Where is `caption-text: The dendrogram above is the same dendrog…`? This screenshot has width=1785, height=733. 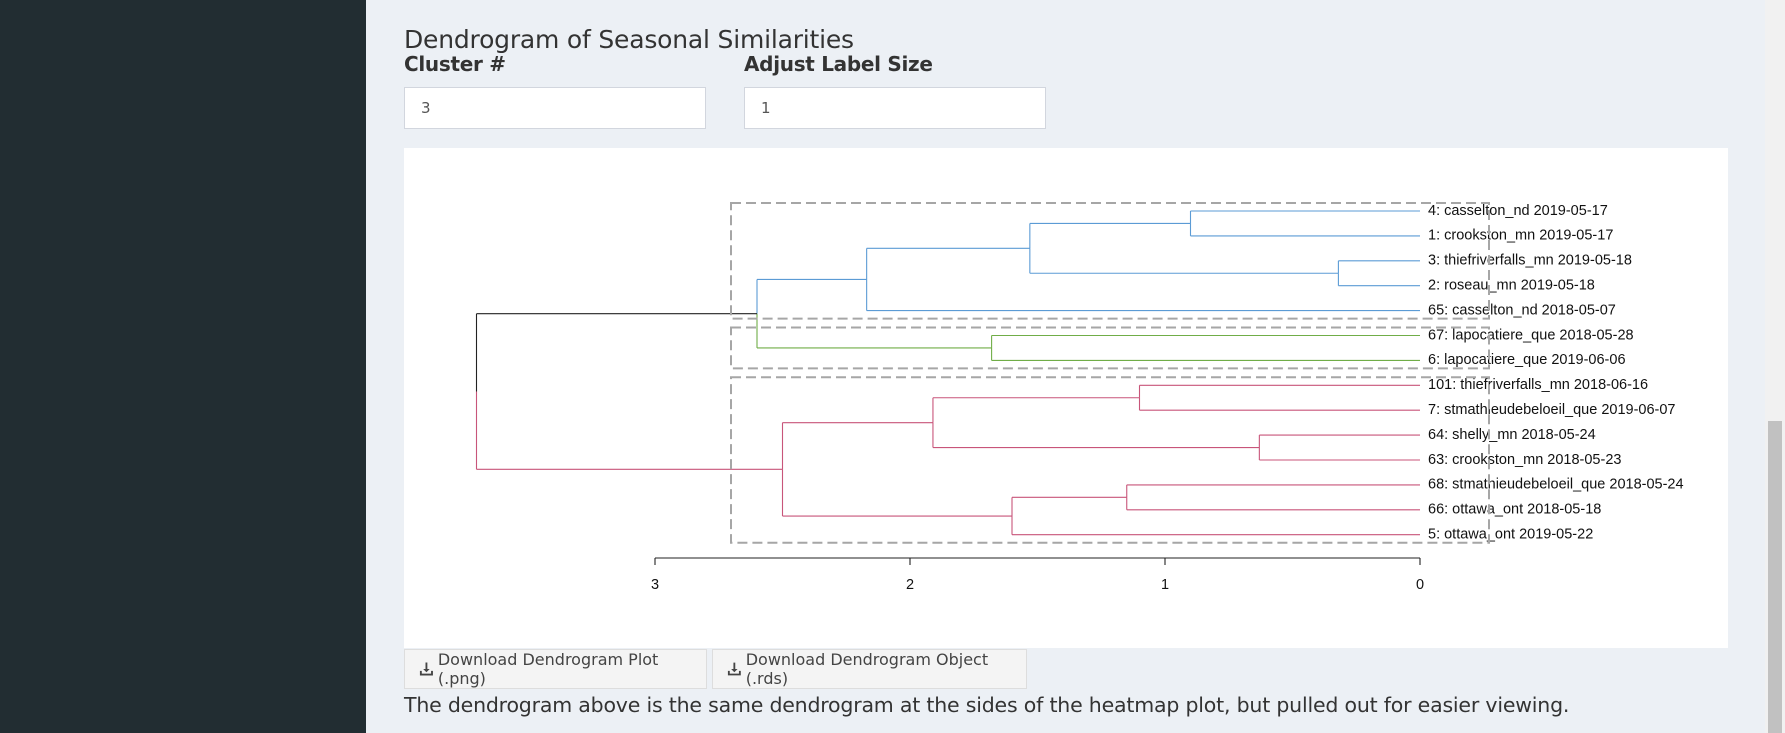 caption-text: The dendrogram above is the same dendrog… is located at coordinates (987, 705).